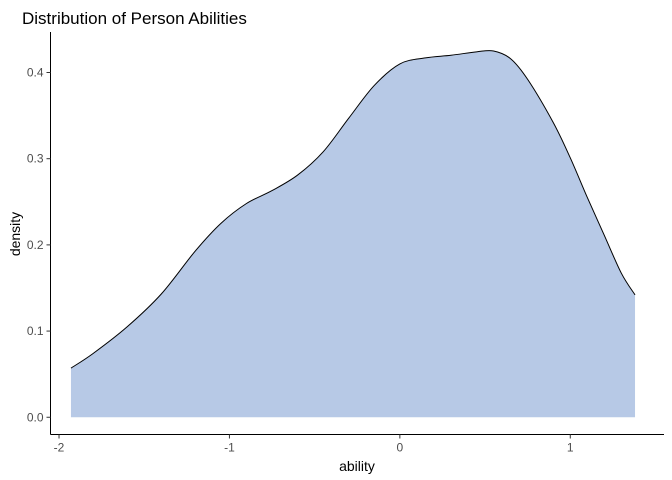  I want to click on y-tick-label: 0.4, so click(35, 73).